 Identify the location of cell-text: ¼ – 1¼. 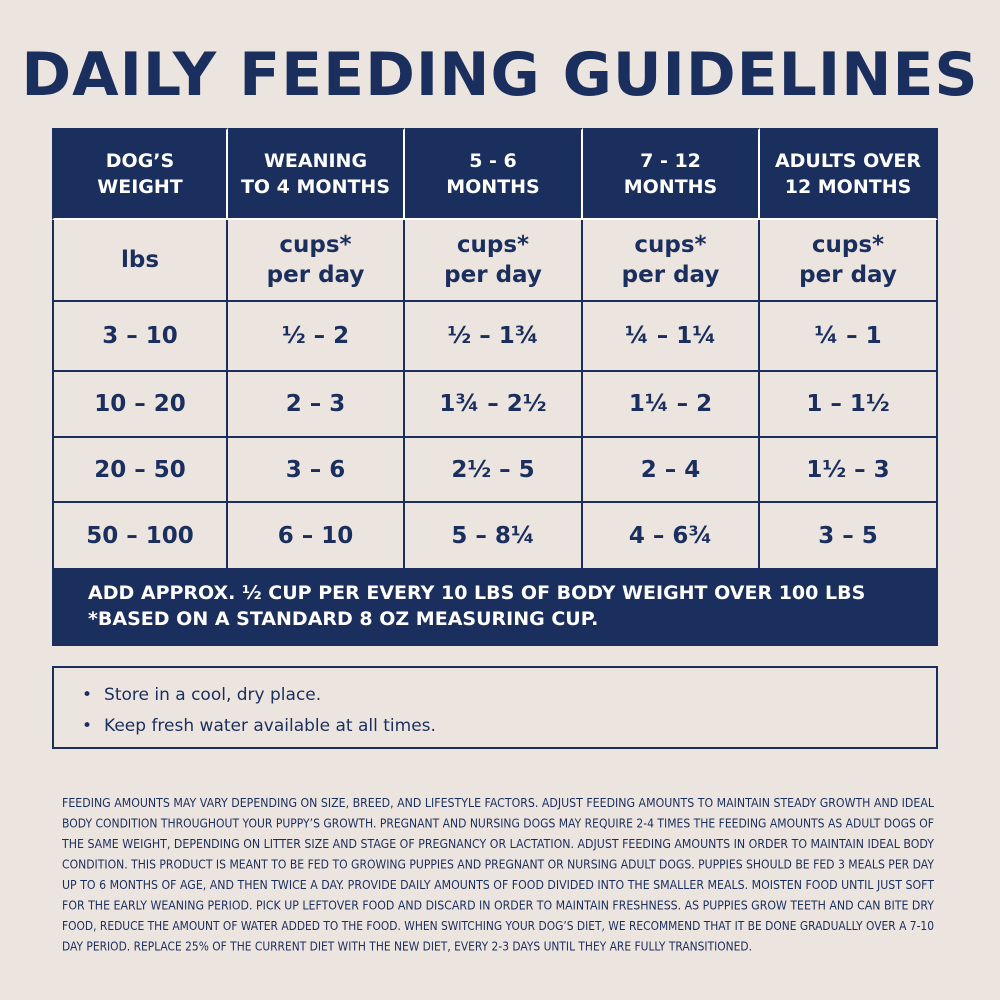
(670, 336).